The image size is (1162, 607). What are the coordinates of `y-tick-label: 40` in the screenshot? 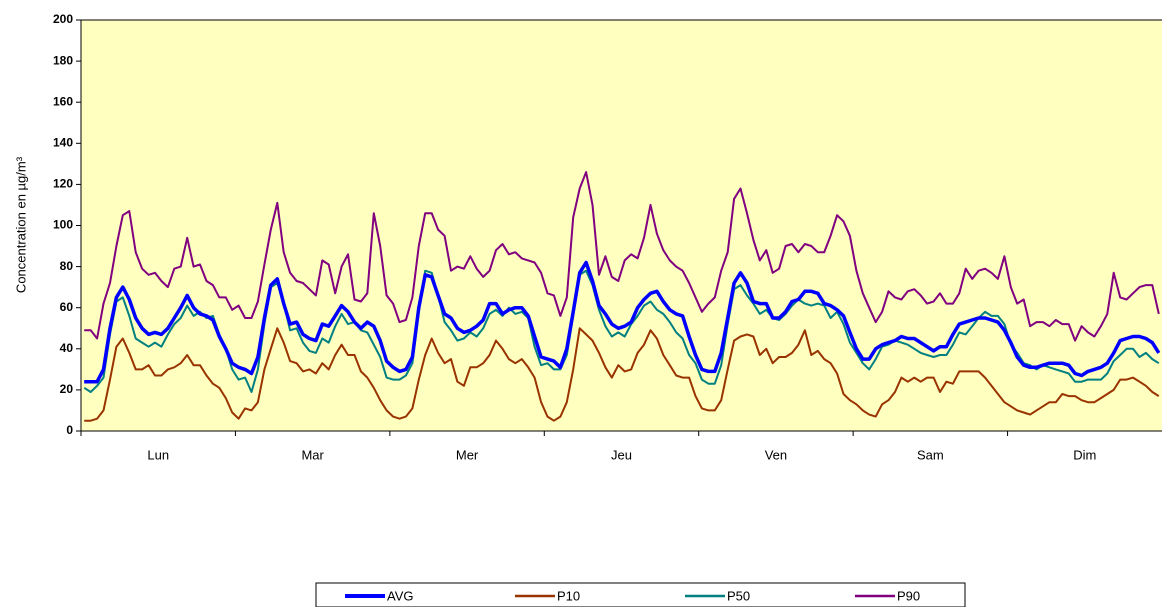 It's located at (67, 348).